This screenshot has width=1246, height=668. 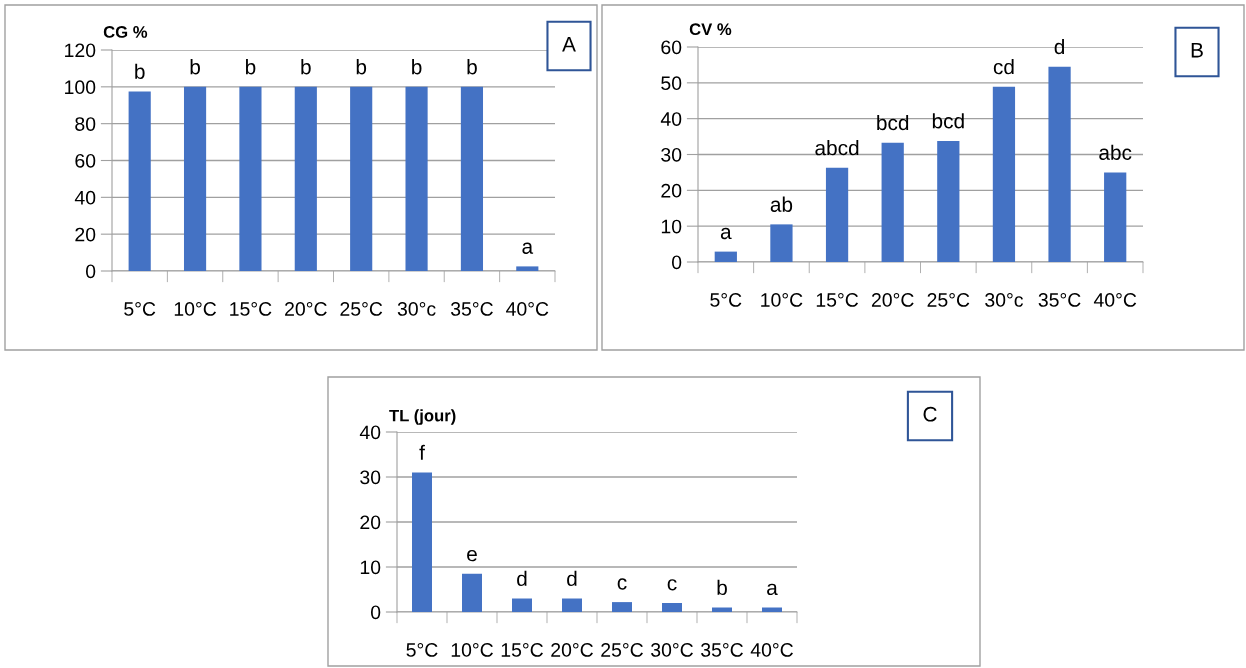 What do you see at coordinates (1003, 67) in the screenshot?
I see `annotation: cd` at bounding box center [1003, 67].